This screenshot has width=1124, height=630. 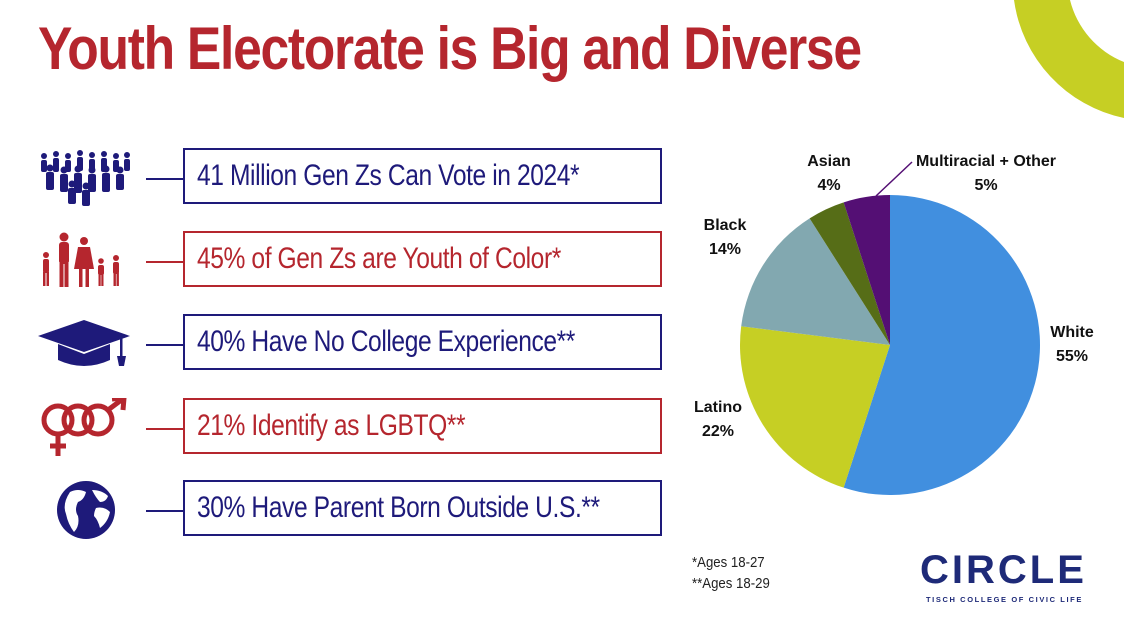 I want to click on pie-slice-latino, so click(x=815, y=407).